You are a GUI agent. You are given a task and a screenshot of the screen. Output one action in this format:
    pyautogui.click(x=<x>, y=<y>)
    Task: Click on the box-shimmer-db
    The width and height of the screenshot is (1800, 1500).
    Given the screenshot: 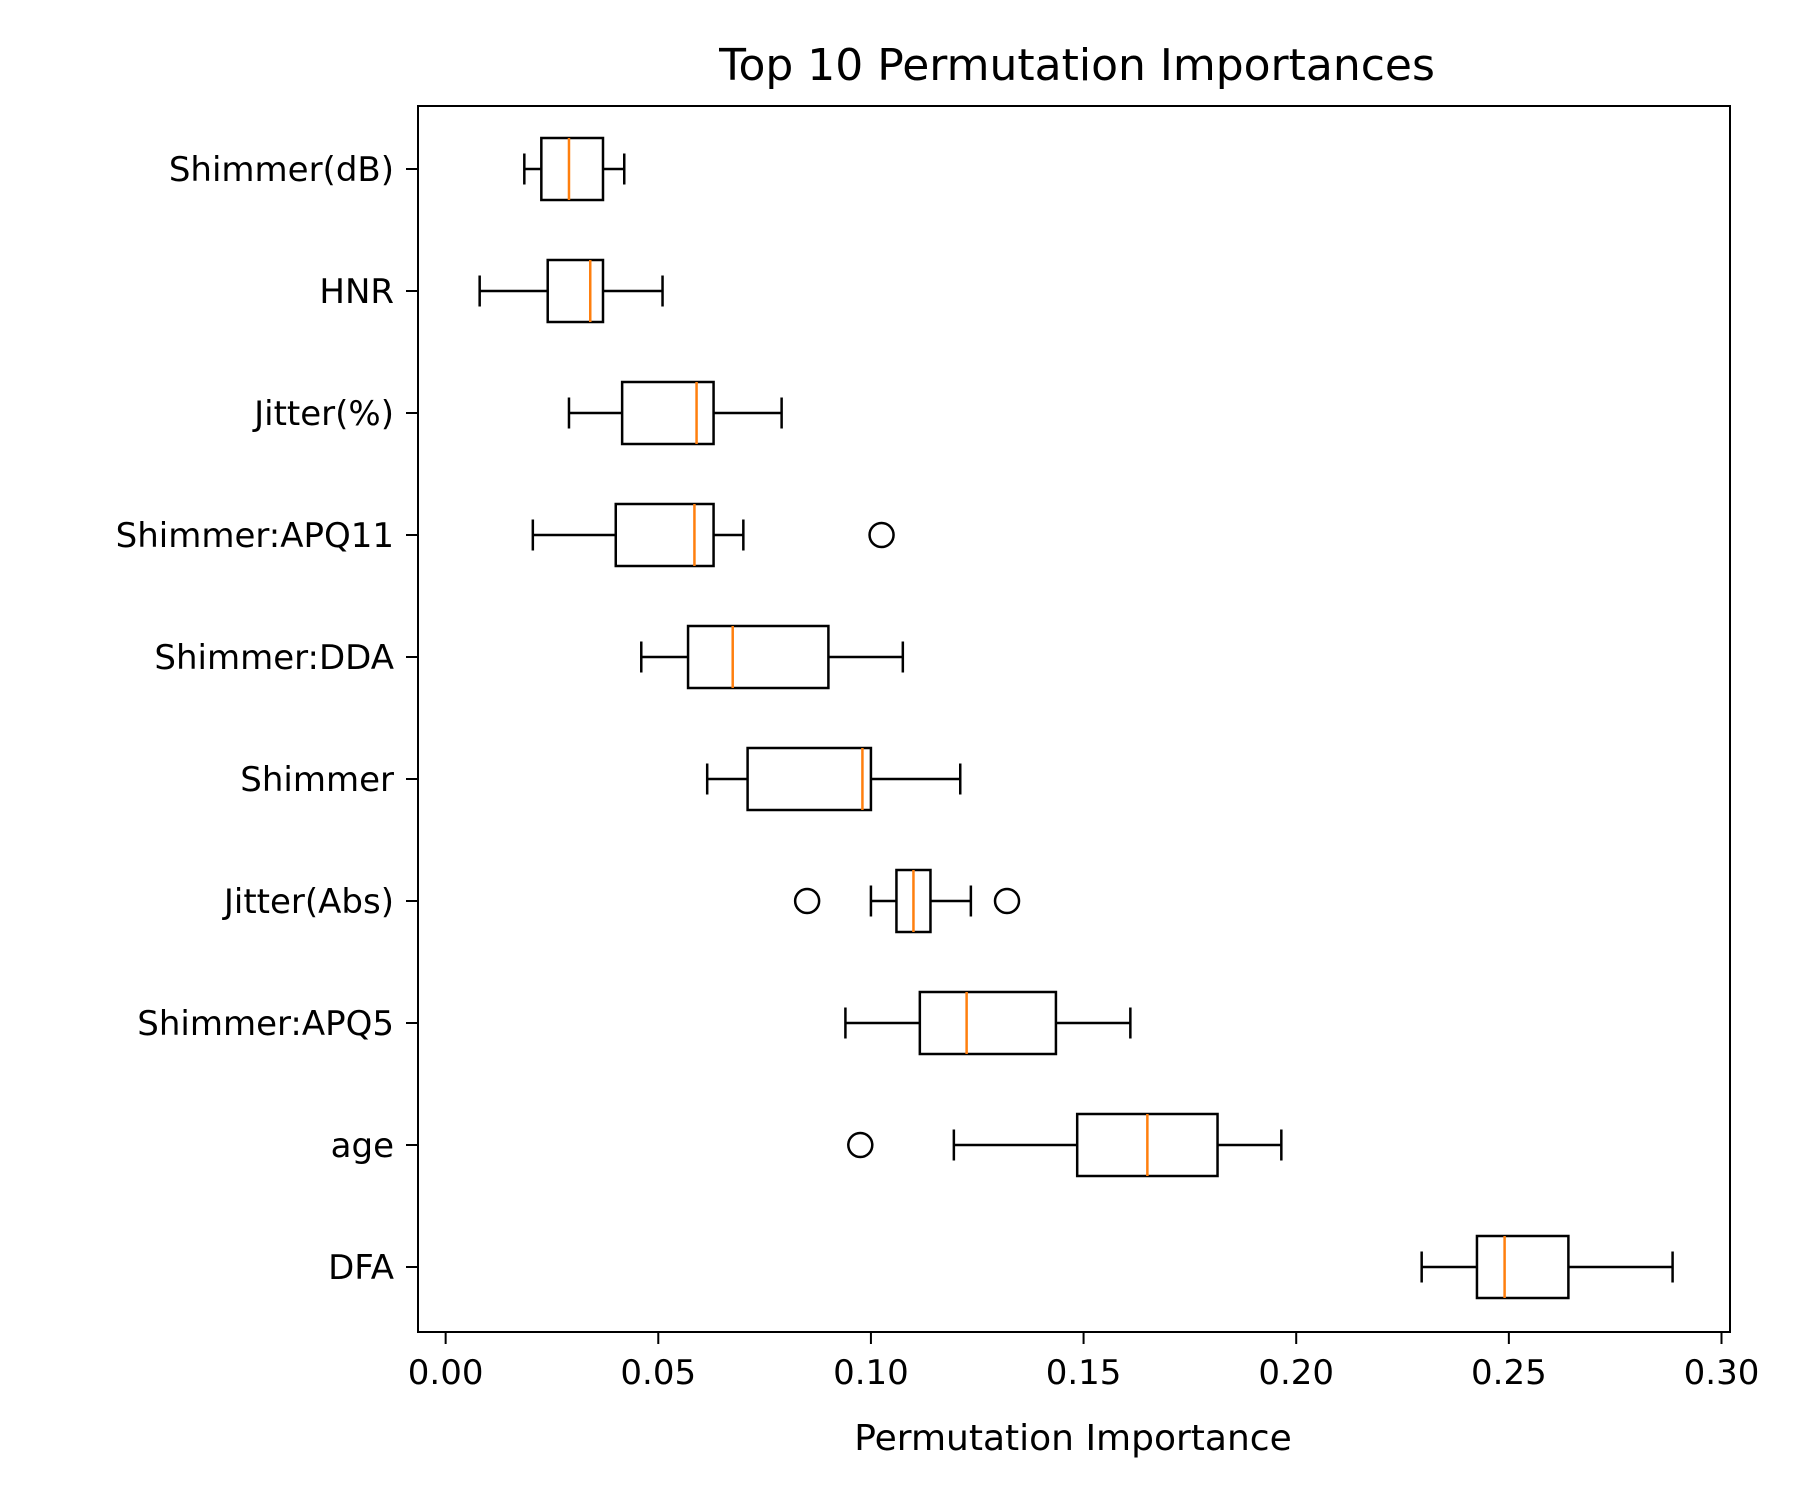 What is the action you would take?
    pyautogui.click(x=574, y=169)
    